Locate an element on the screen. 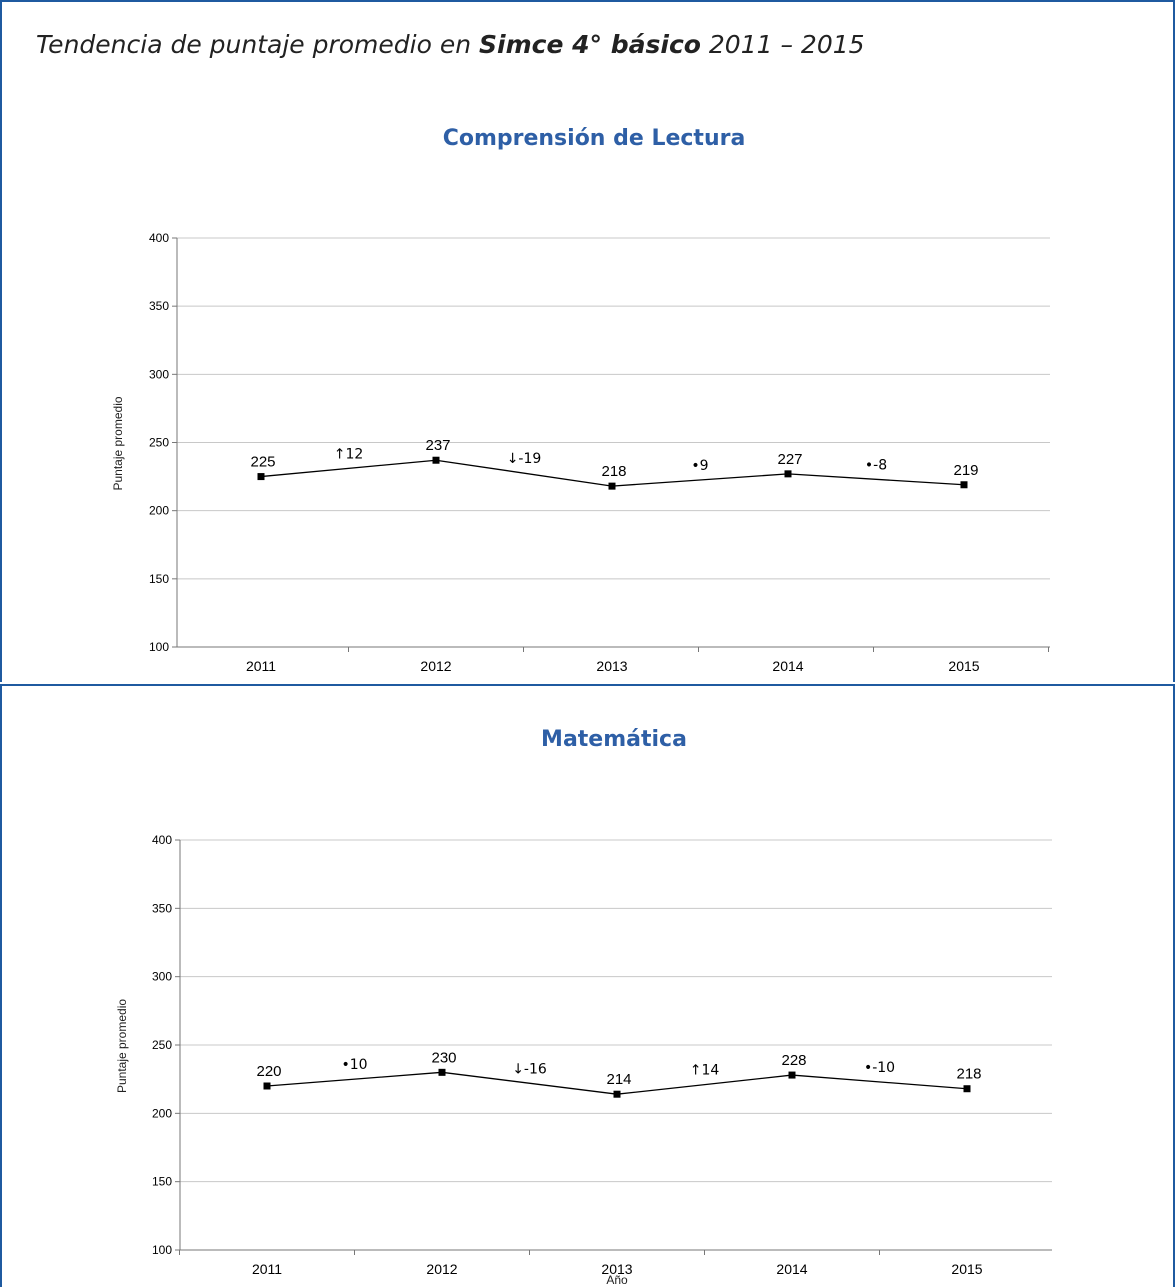 Image resolution: width=1175 pixels, height=1287 pixels. data-label: 225 is located at coordinates (262, 462).